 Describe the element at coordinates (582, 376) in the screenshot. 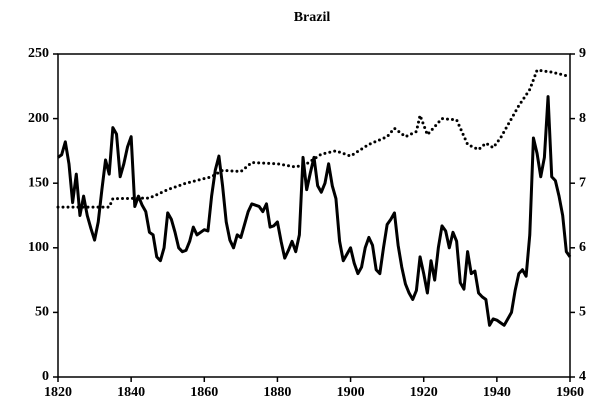

I see `y2-tick-label: 4` at that location.